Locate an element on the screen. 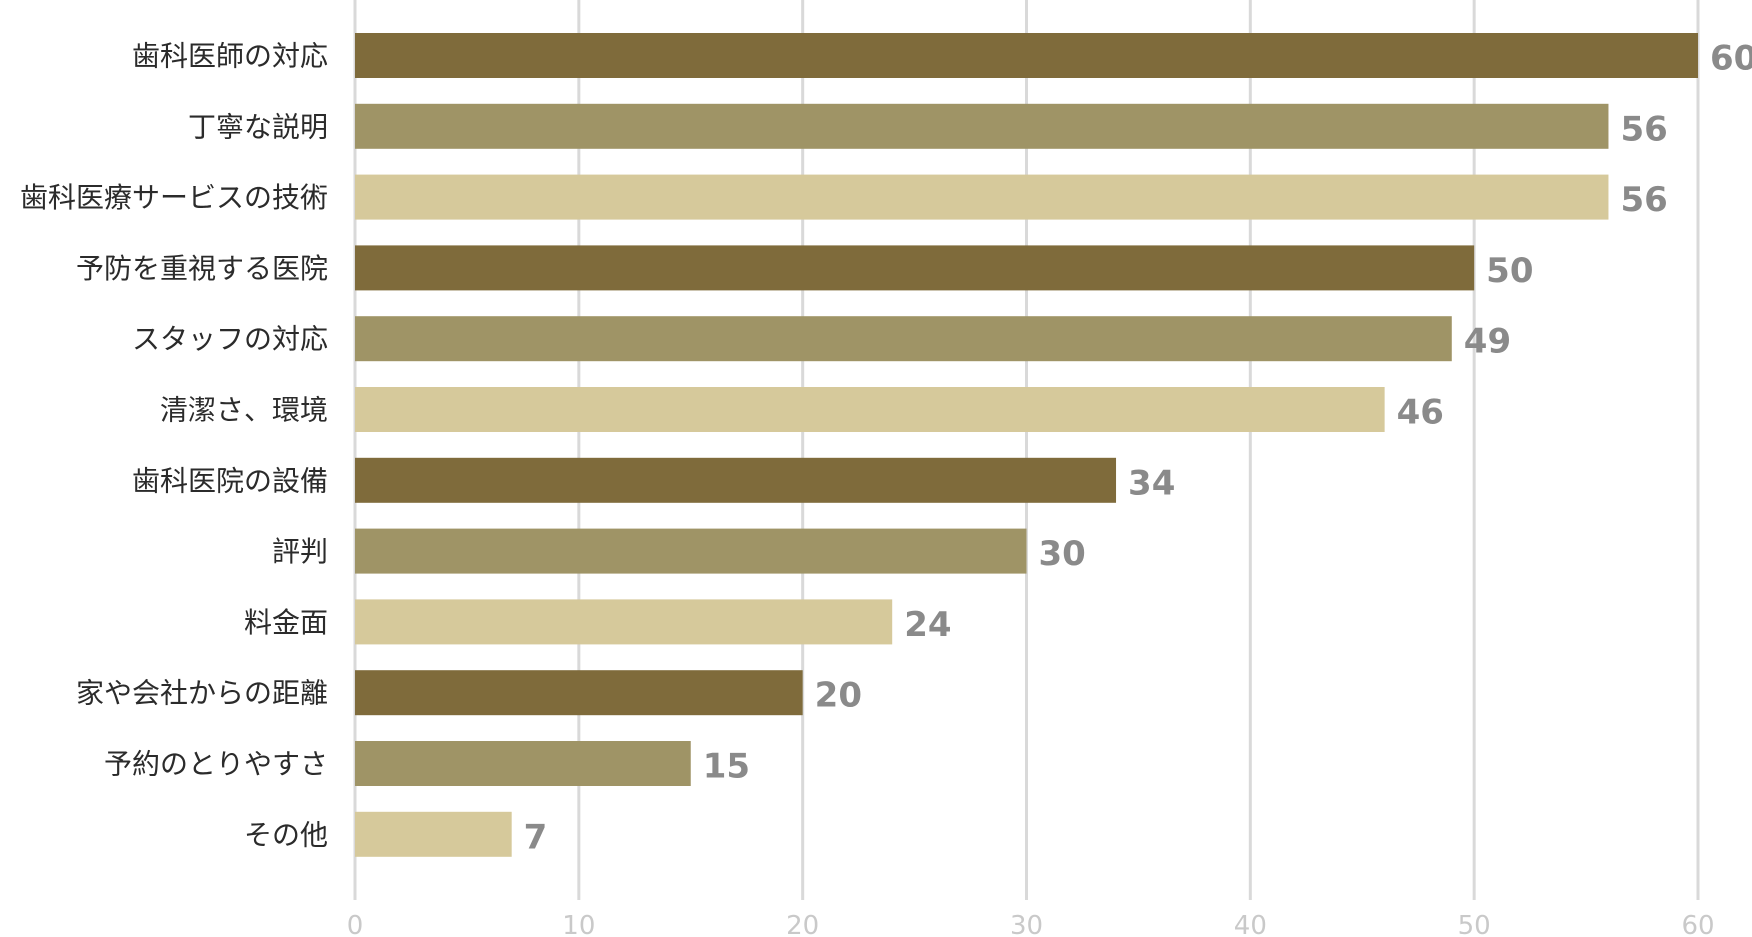 The image size is (1752, 937). category-label: 歯科医院の設備 is located at coordinates (230, 480).